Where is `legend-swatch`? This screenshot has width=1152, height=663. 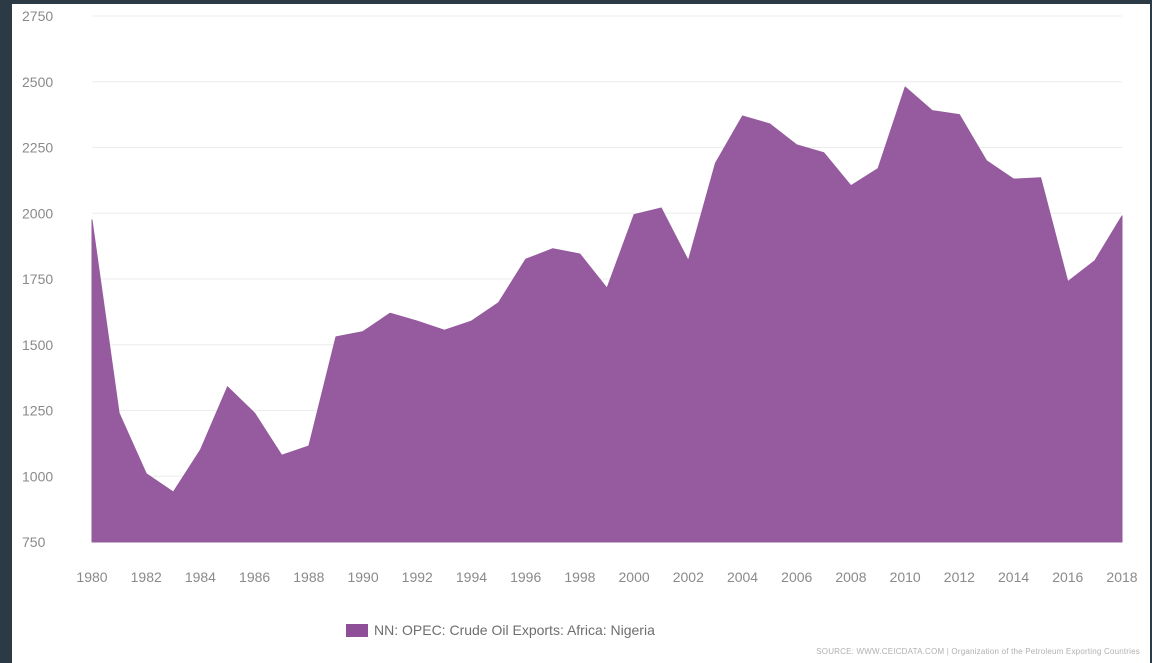 legend-swatch is located at coordinates (357, 630).